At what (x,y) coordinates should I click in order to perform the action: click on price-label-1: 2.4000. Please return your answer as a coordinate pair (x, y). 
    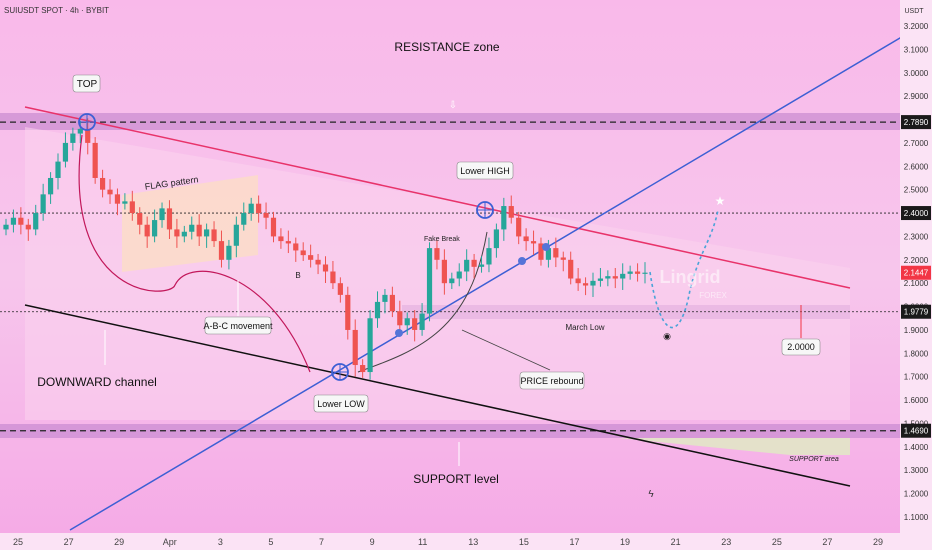
    Looking at the image, I should click on (916, 213).